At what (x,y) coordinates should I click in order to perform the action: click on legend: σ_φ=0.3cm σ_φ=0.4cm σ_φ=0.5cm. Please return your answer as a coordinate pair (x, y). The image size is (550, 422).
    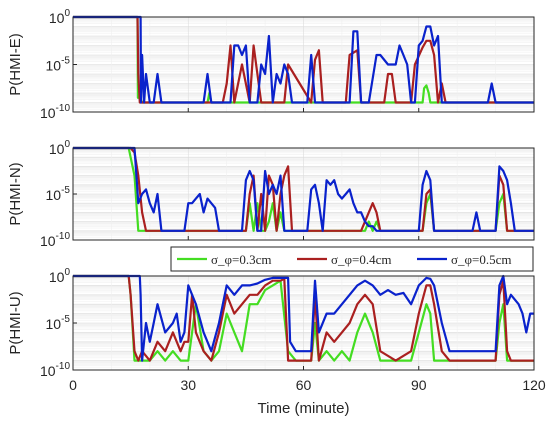
    Looking at the image, I should click on (352, 259).